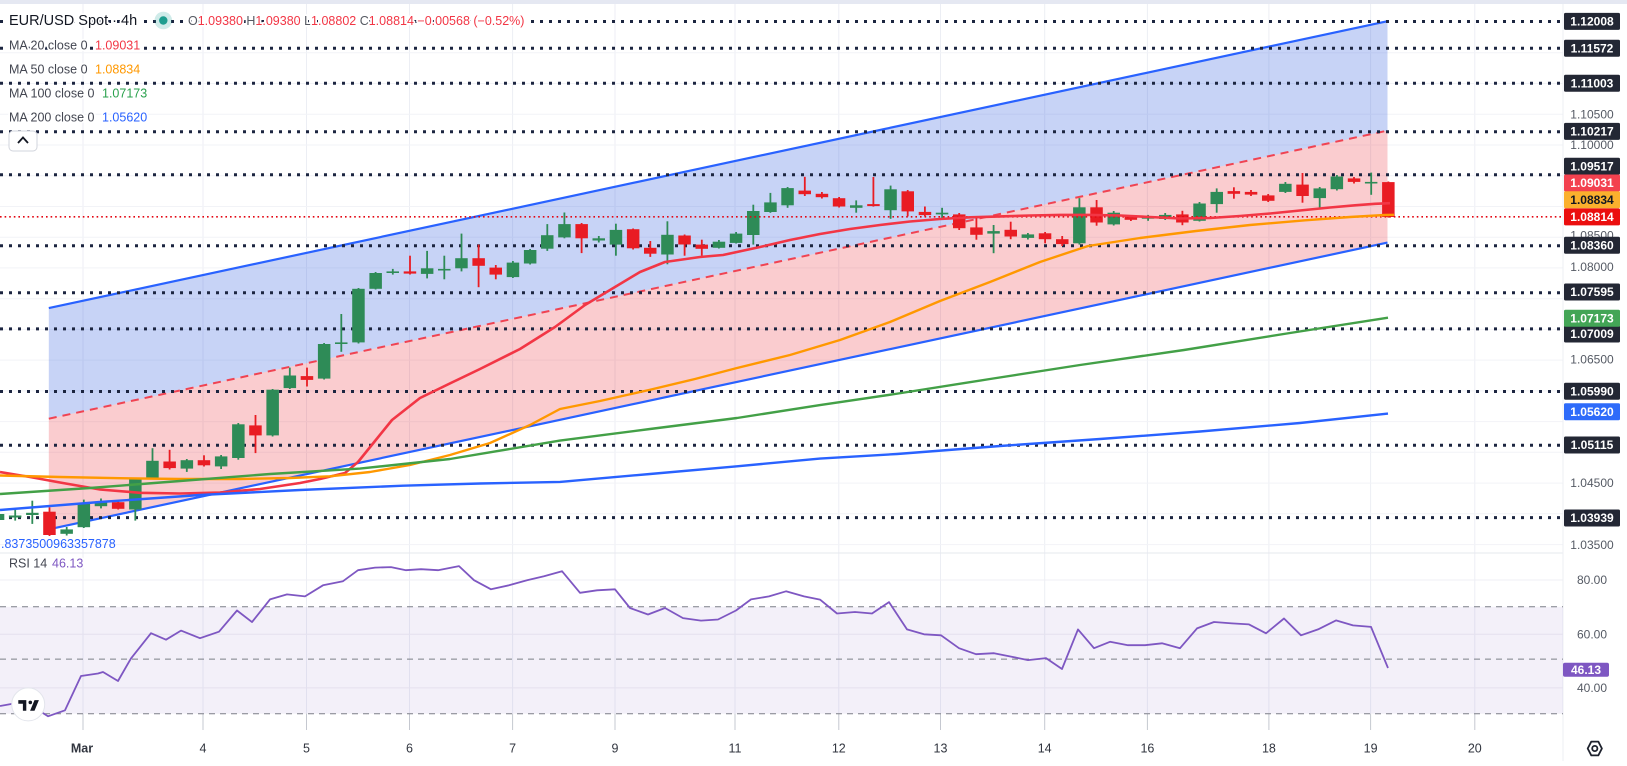 This screenshot has height=766, width=1627. Describe the element at coordinates (1592, 132) in the screenshot. I see `svg-text: 1.10217` at that location.